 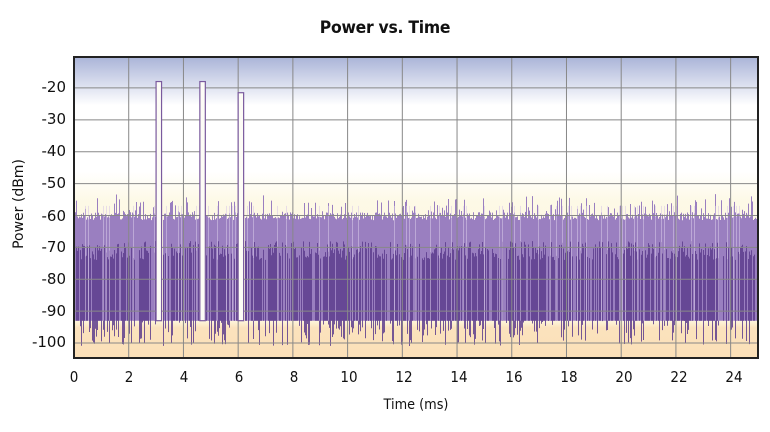 I want to click on x-tick-label: 10, so click(x=349, y=377).